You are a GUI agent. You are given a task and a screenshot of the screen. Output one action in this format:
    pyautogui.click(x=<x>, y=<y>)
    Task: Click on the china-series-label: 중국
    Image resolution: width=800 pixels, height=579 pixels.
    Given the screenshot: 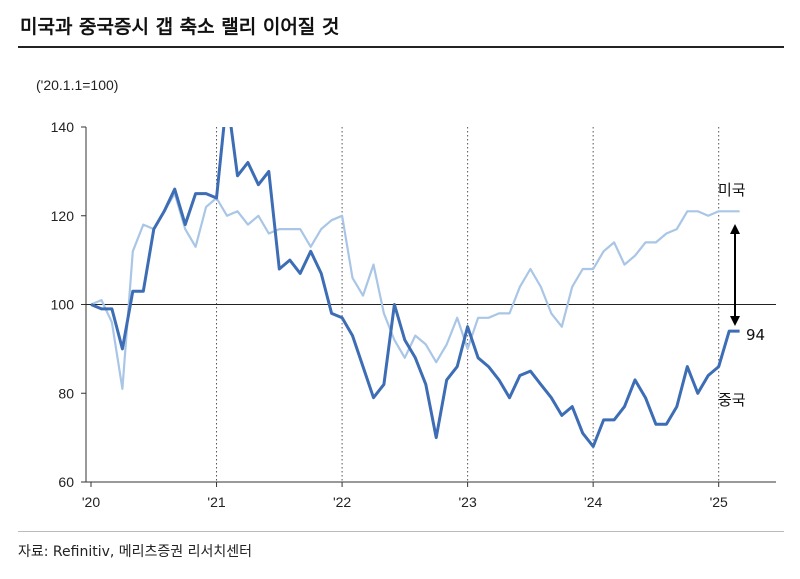 What is the action you would take?
    pyautogui.click(x=732, y=400)
    